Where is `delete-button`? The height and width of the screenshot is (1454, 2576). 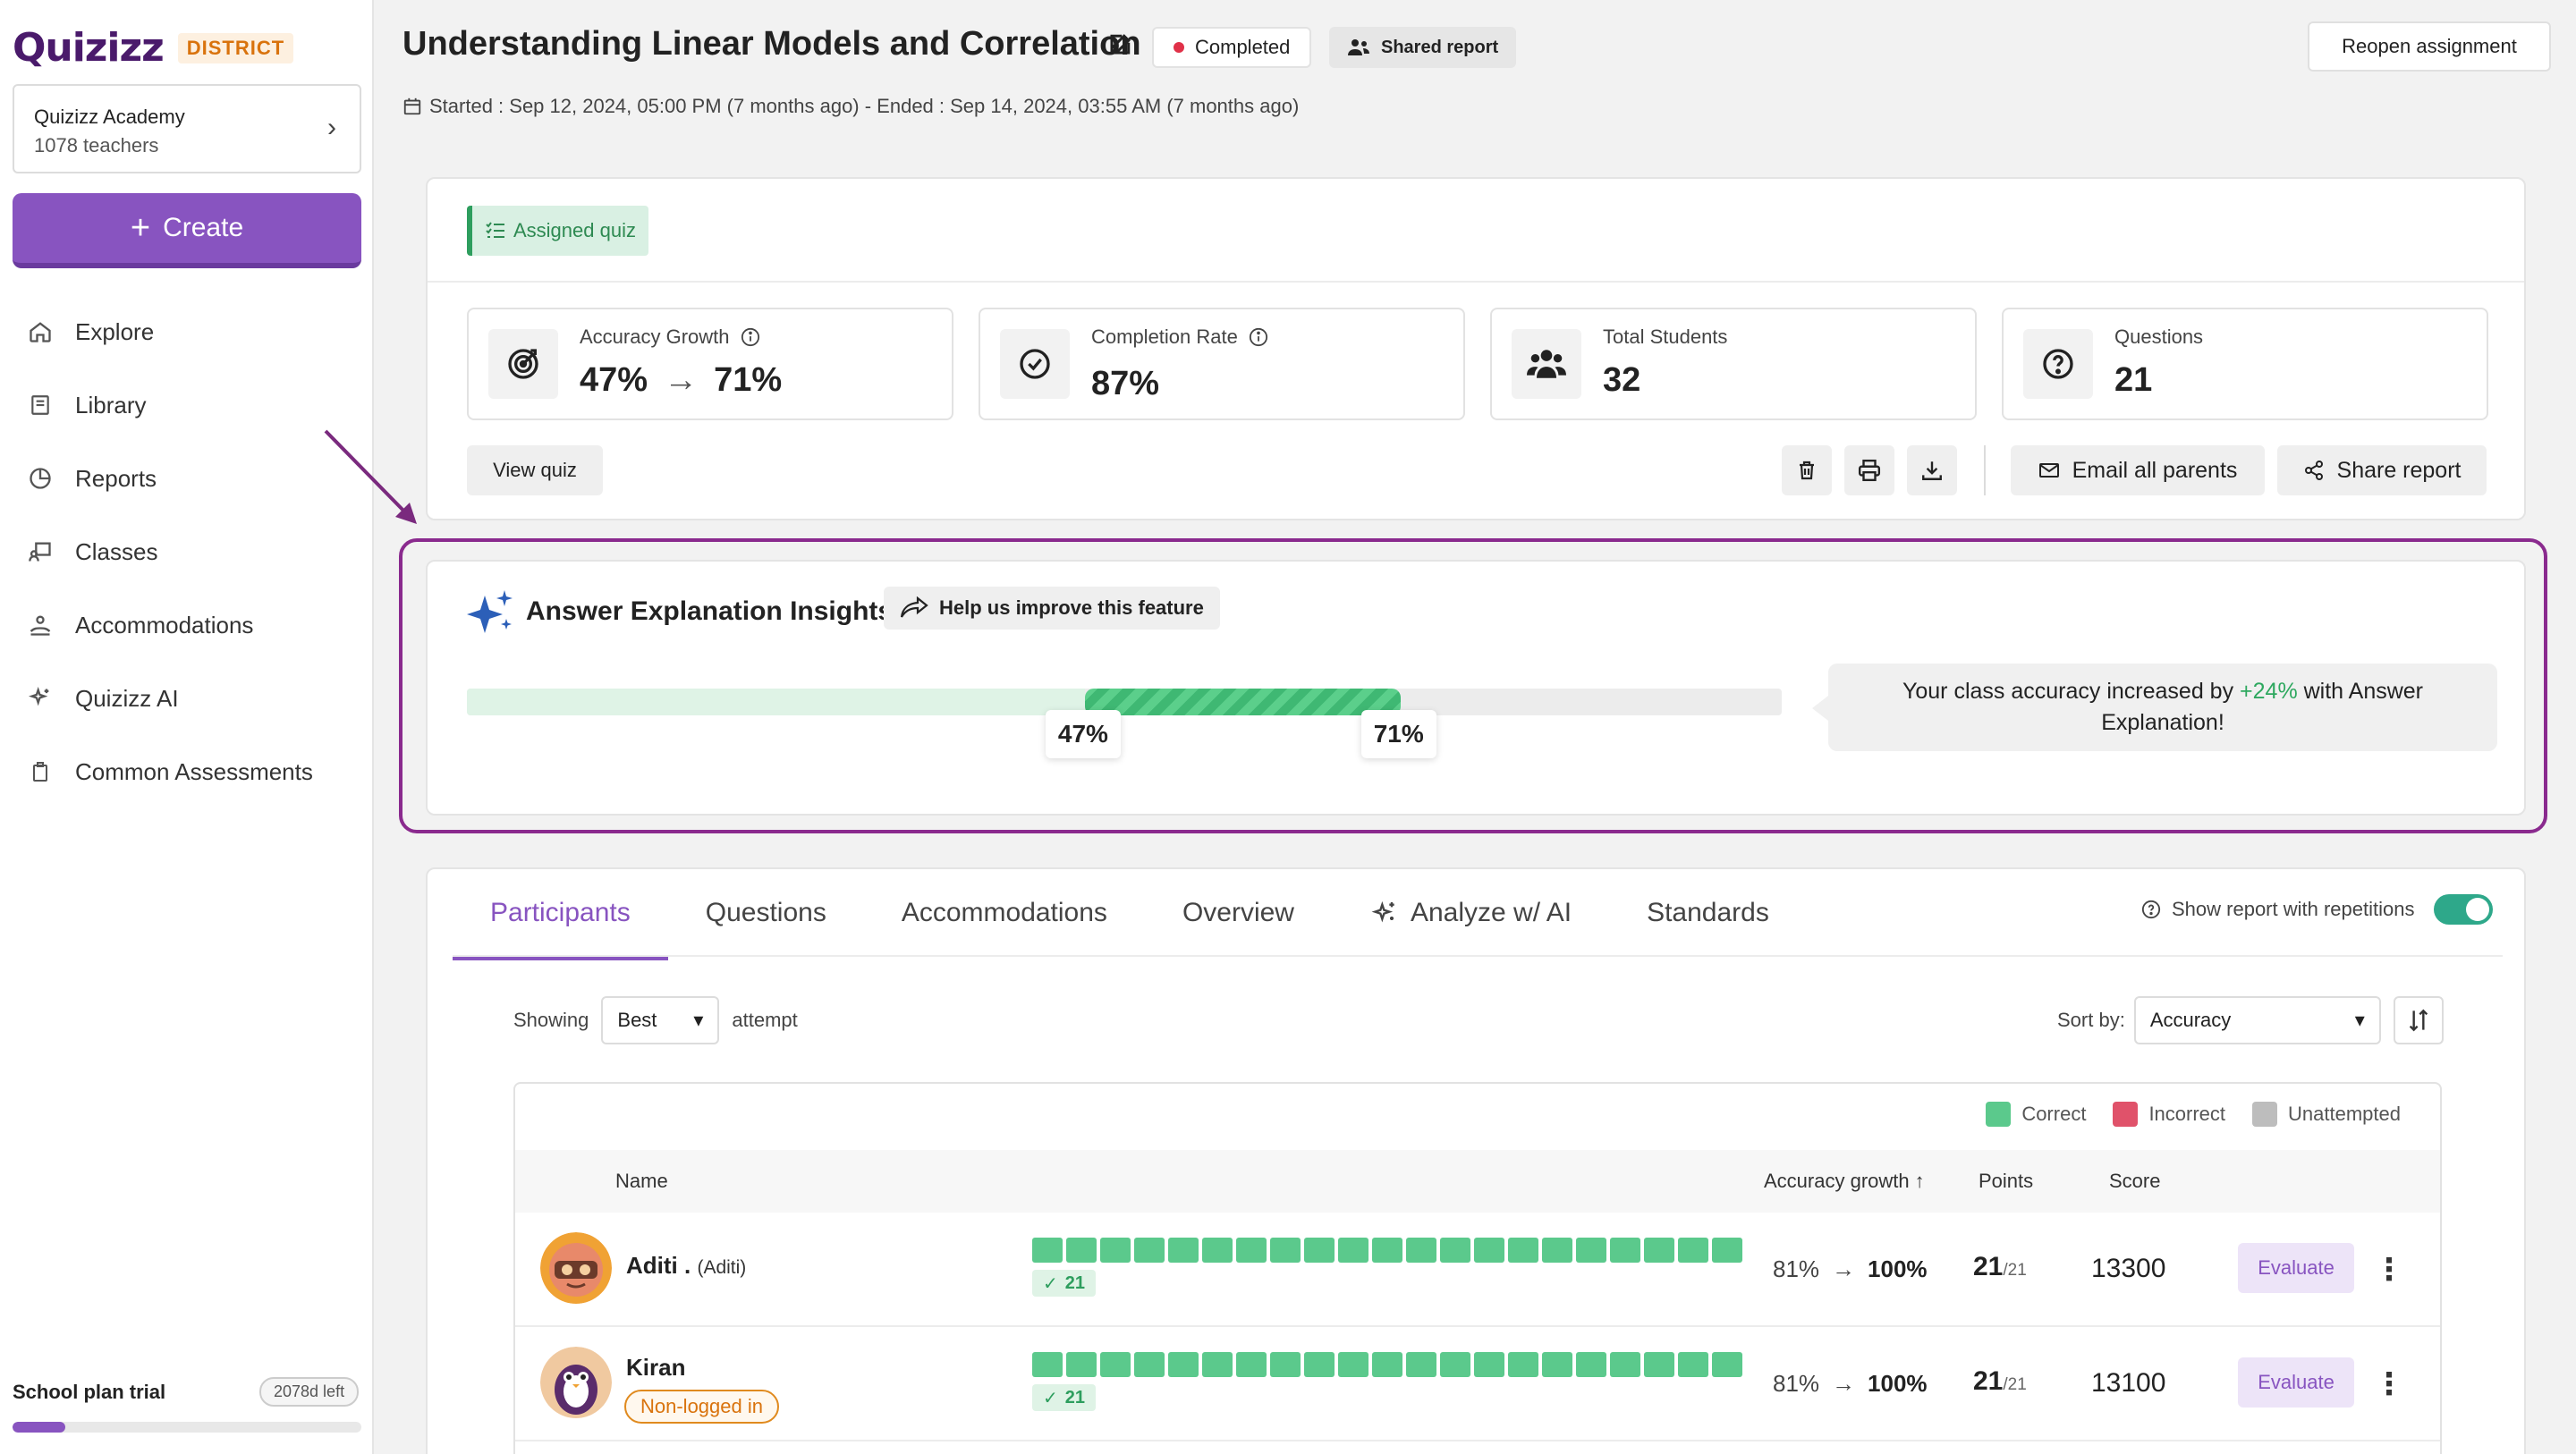 delete-button is located at coordinates (1807, 470).